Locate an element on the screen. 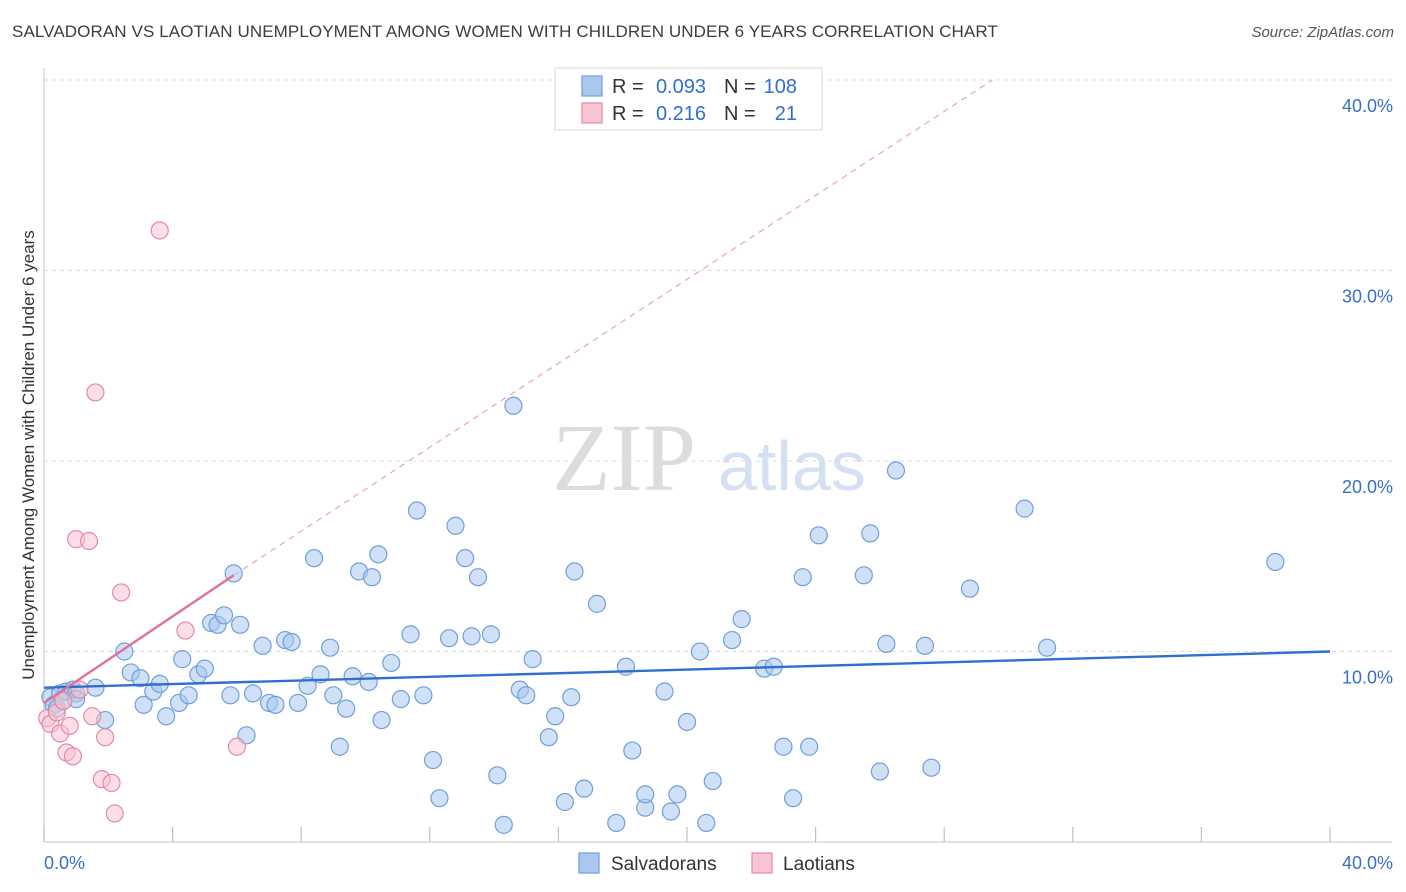 Image resolution: width=1406 pixels, height=892 pixels. legend-n-label-2: N = is located at coordinates (740, 114).